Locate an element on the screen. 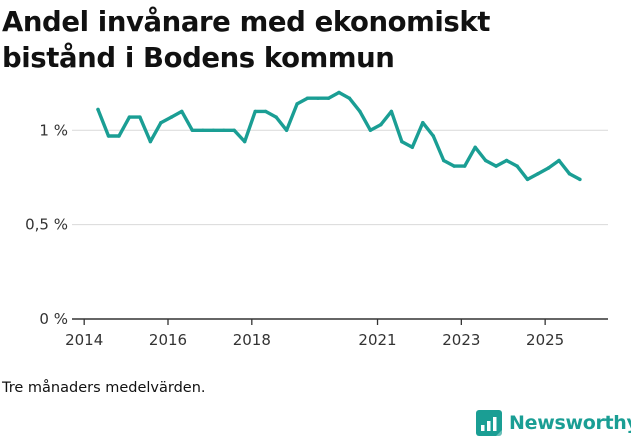 The height and width of the screenshot is (439, 631). x-tick-label: 2021 is located at coordinates (377, 340).